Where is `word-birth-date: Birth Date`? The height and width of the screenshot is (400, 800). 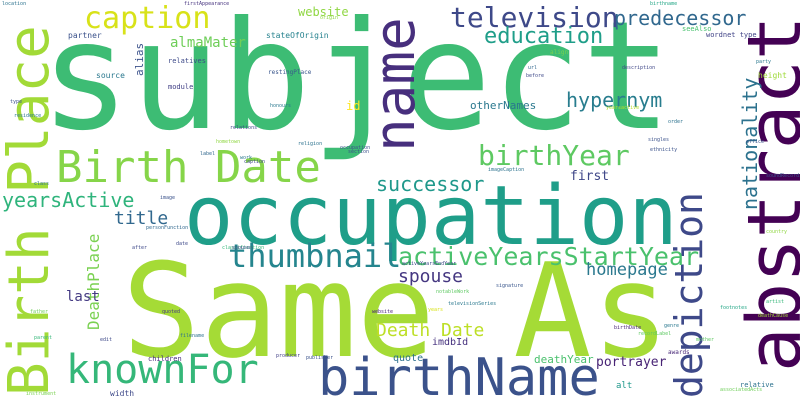
word-birth-date: Birth Date is located at coordinates (188, 167).